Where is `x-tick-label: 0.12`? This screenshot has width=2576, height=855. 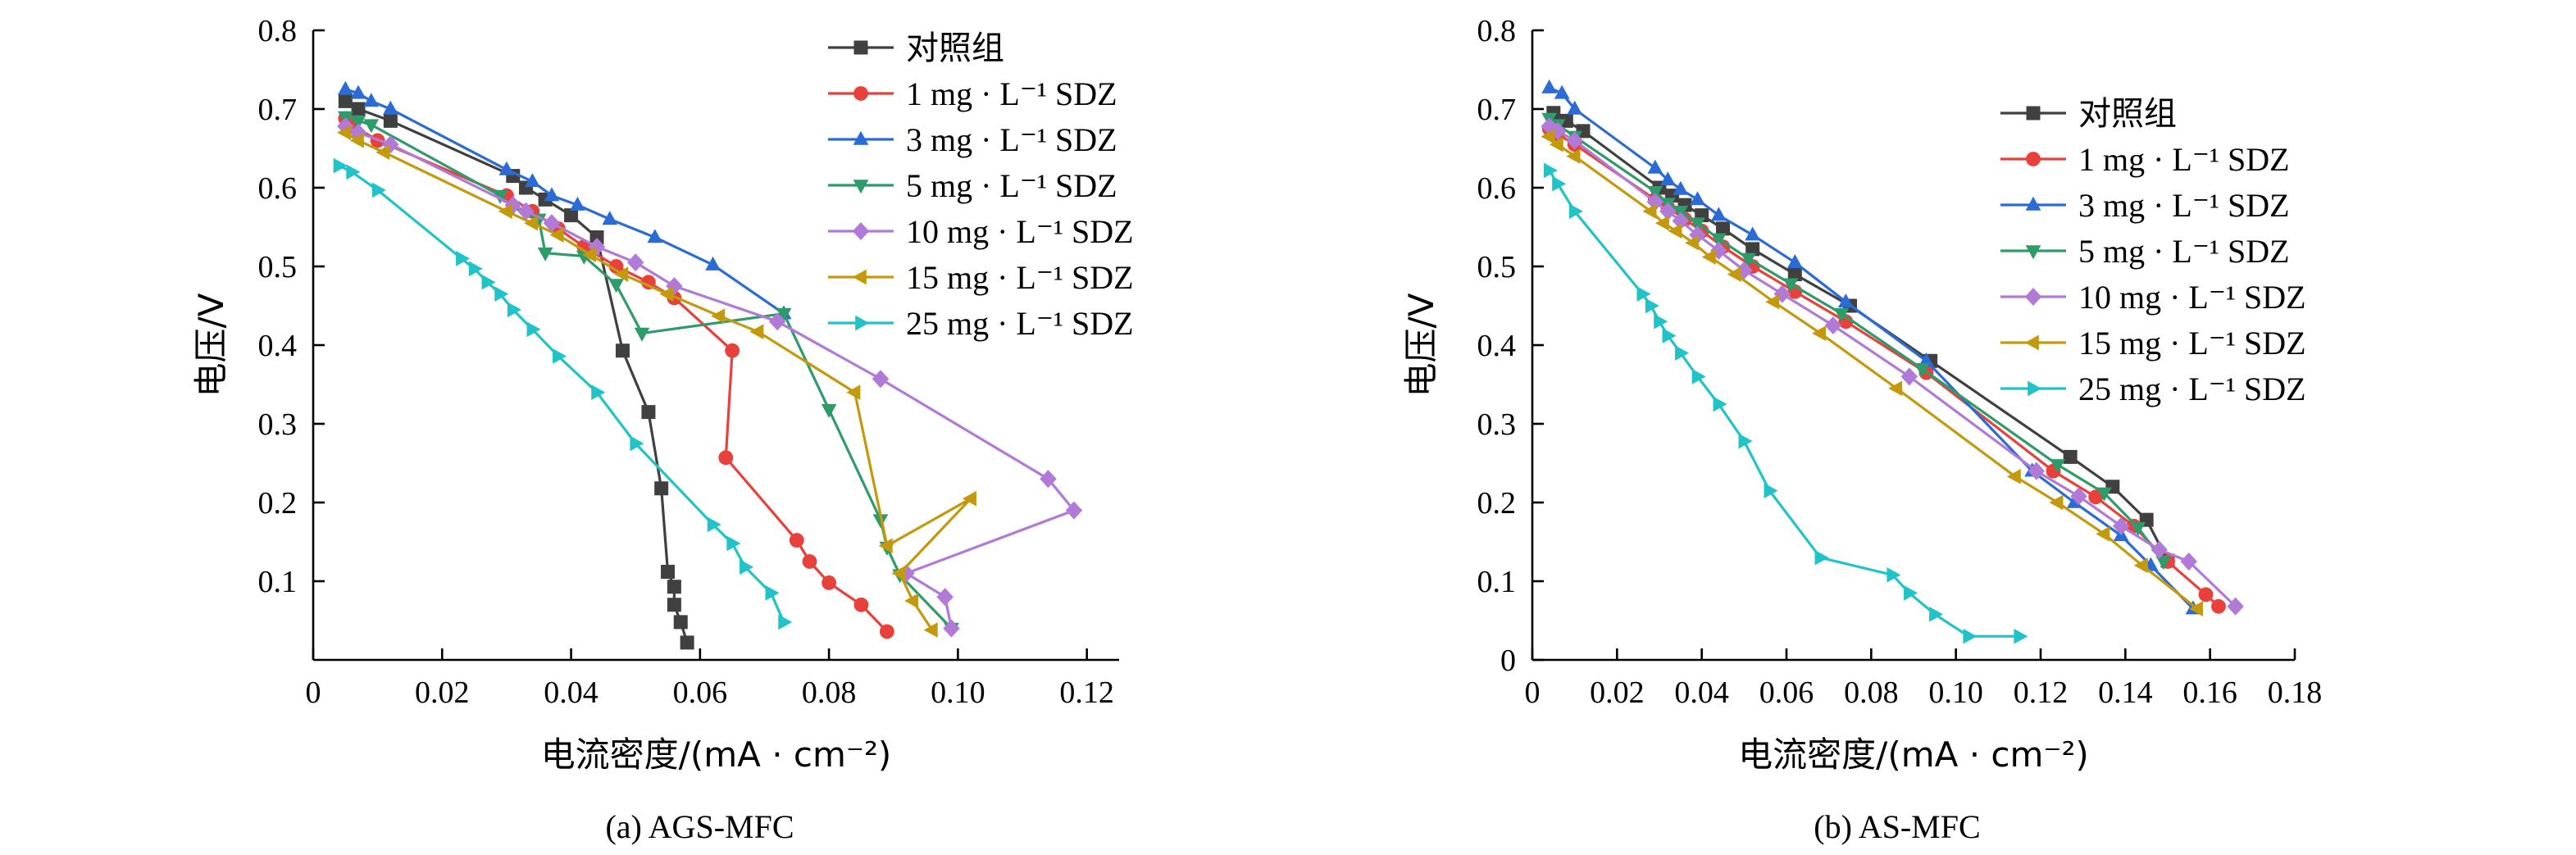 x-tick-label: 0.12 is located at coordinates (2041, 692).